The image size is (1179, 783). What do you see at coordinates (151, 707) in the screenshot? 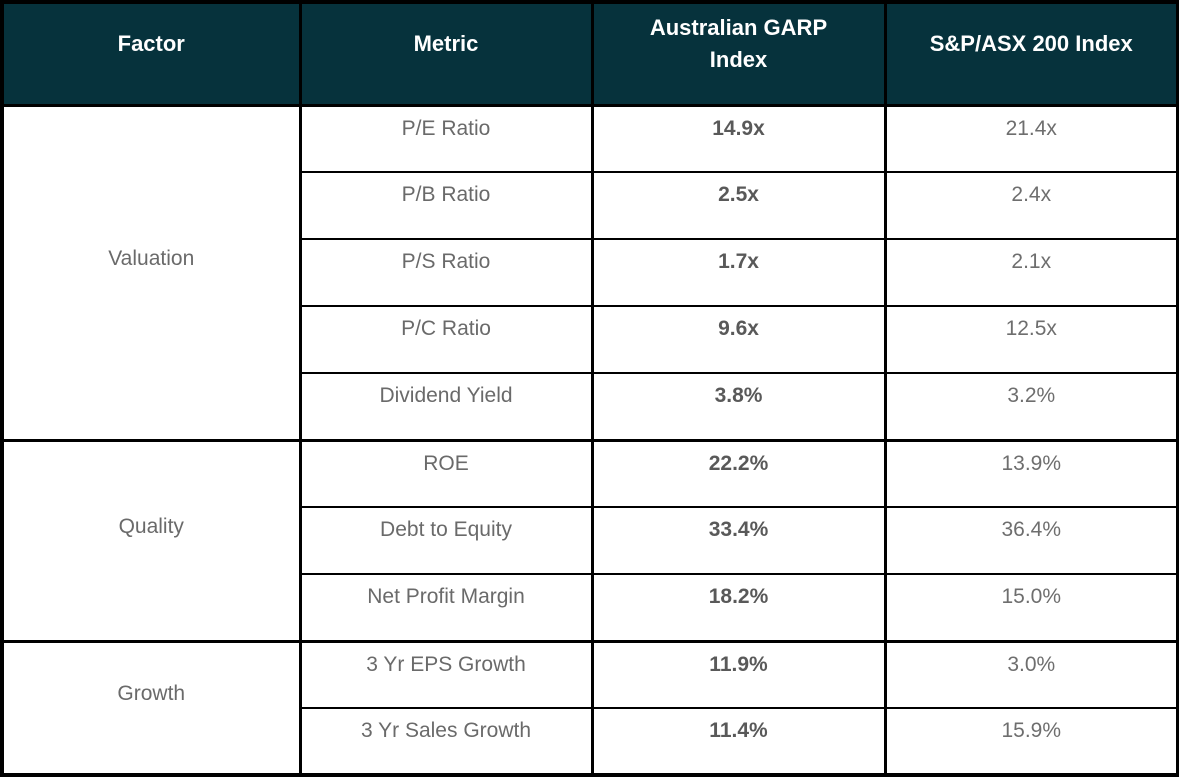
I see `factor-cell: Growth` at bounding box center [151, 707].